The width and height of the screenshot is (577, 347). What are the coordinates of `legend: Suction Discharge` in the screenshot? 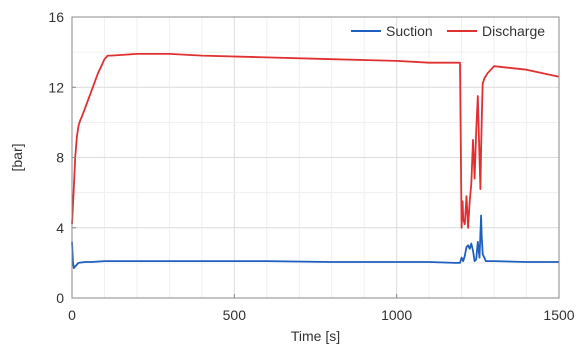 It's located at (448, 31).